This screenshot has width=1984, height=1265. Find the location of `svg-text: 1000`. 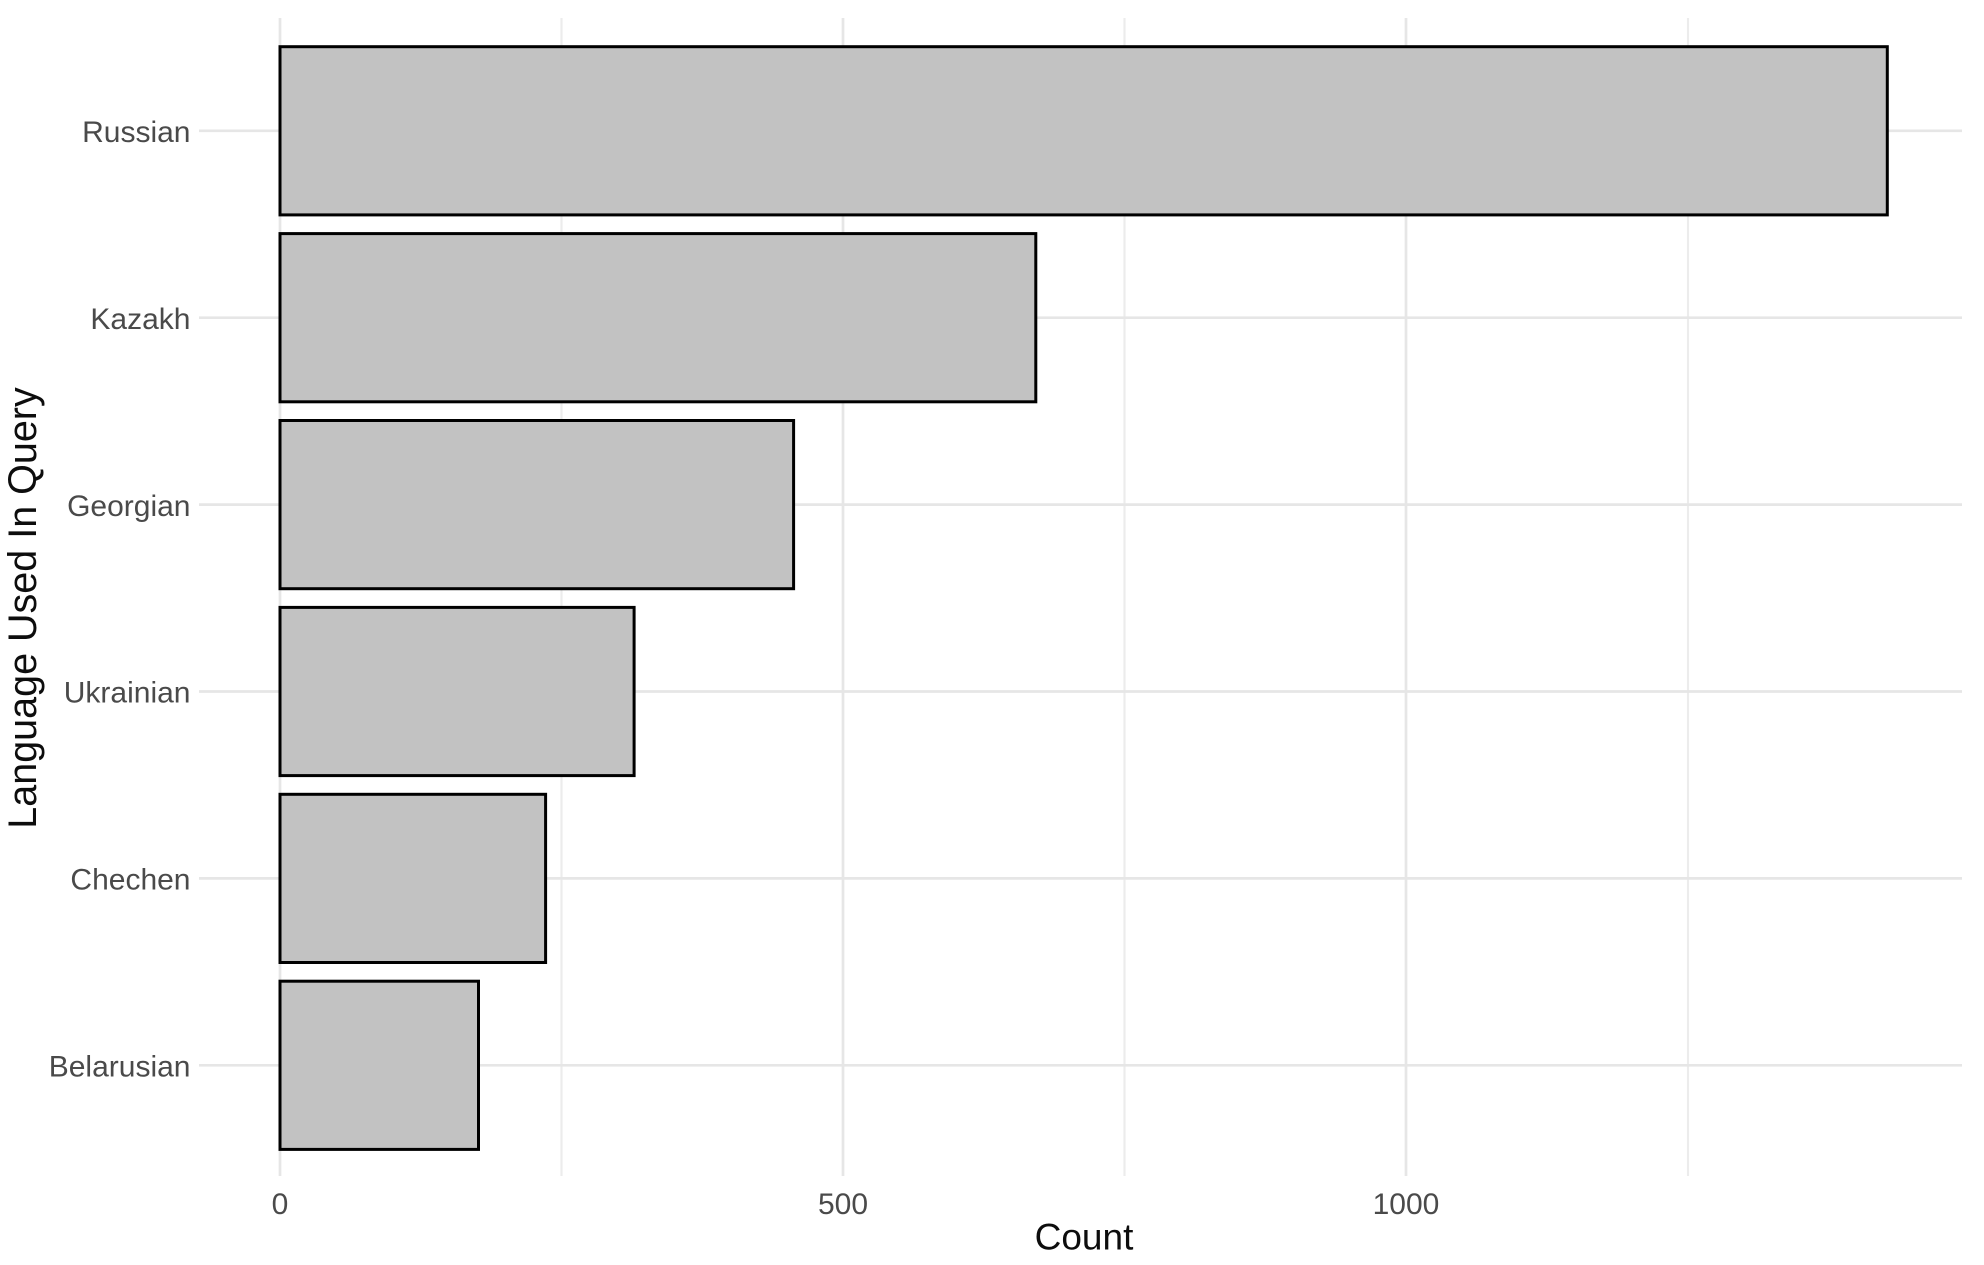

svg-text: 1000 is located at coordinates (1406, 1204).